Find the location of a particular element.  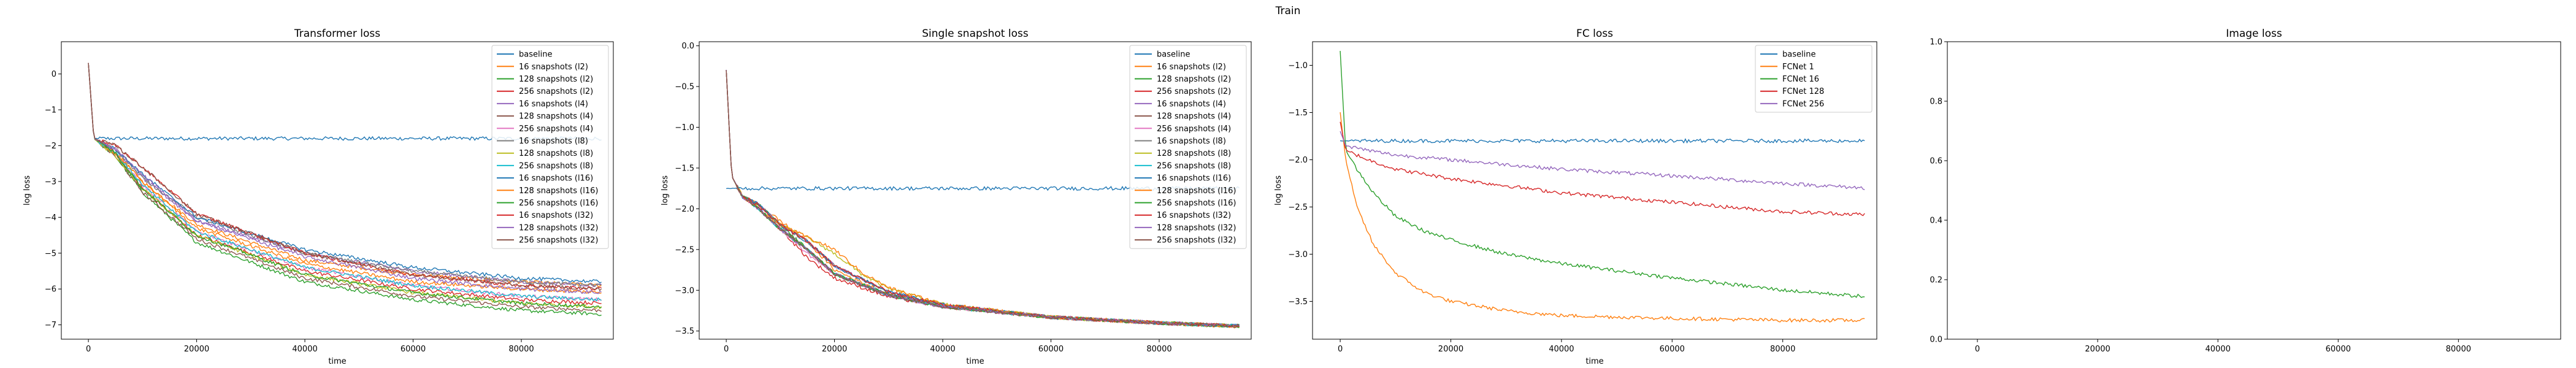

series-line-baseline is located at coordinates (1602, 141).